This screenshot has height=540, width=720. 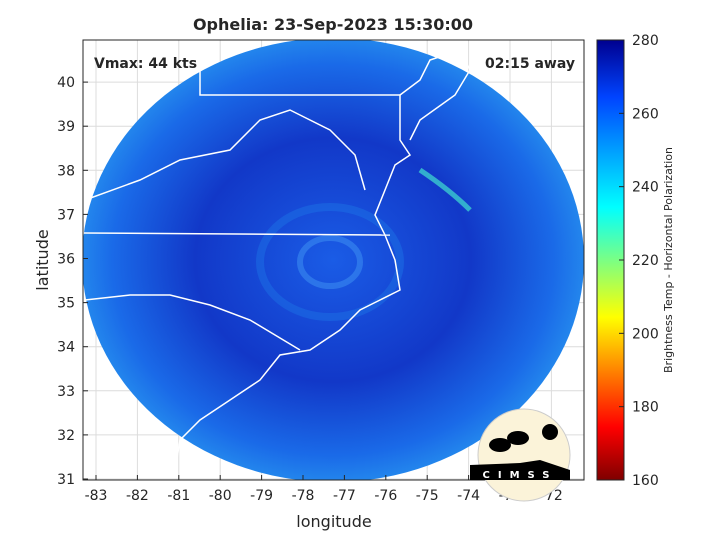 What do you see at coordinates (645, 41) in the screenshot?
I see `colorbar-tick-label: 280` at bounding box center [645, 41].